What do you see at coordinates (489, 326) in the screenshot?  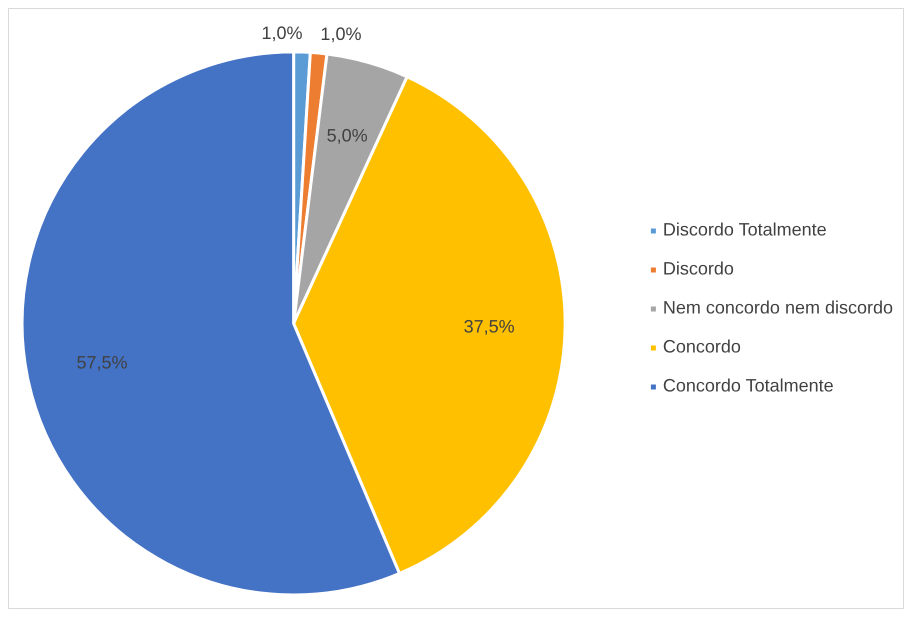 I see `data-label: 37,5%` at bounding box center [489, 326].